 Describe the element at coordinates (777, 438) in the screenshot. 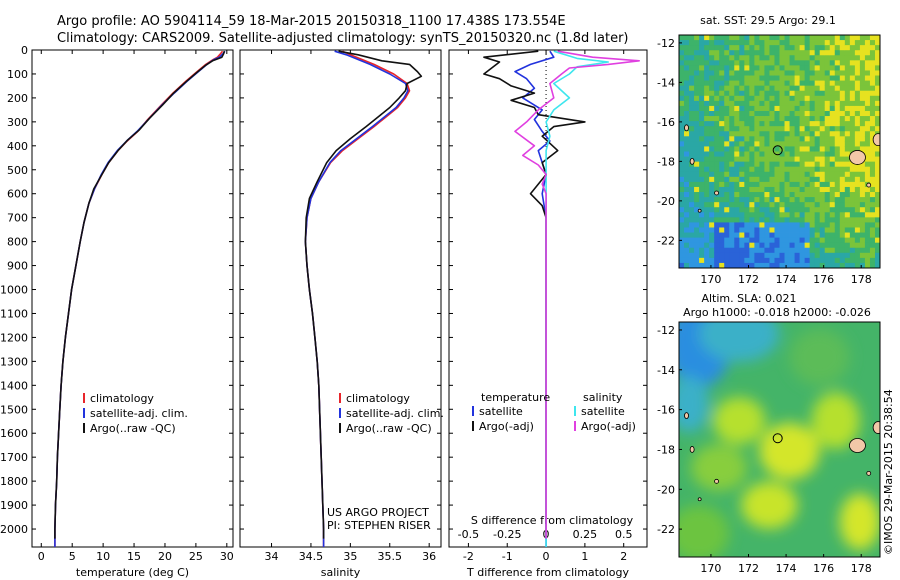

I see `argo-float-marker` at that location.